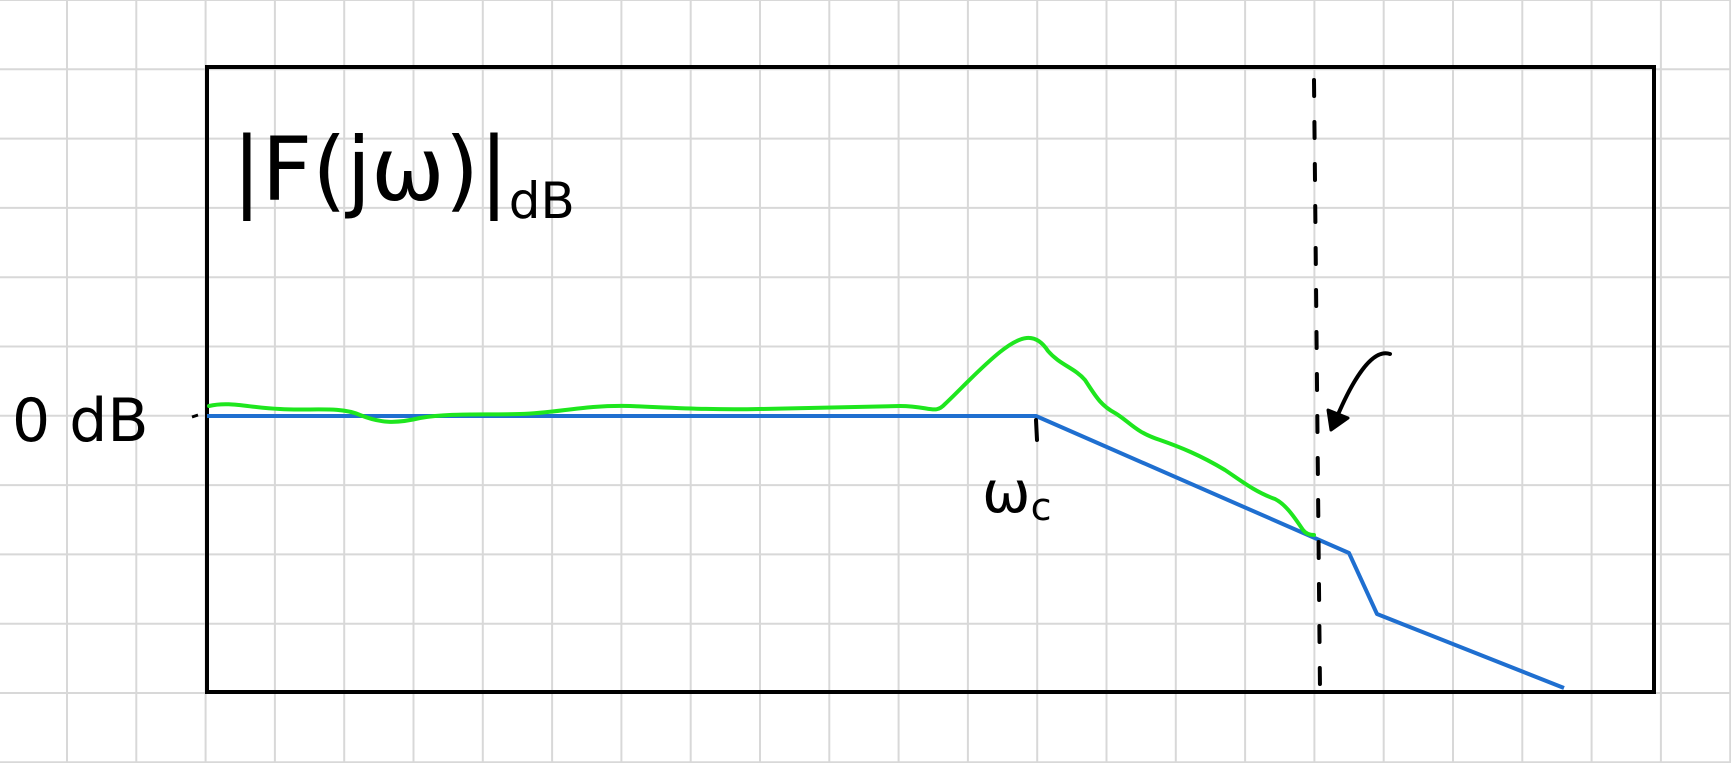 Image resolution: width=1731 pixels, height=763 pixels. I want to click on arrow-marker, so click(1359, 391).